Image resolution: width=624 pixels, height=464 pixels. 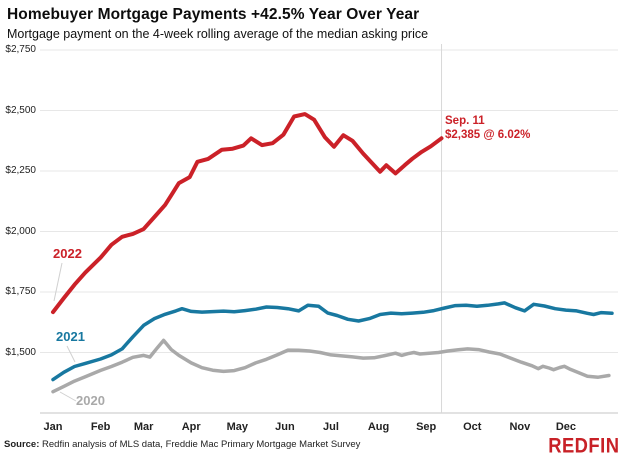 I want to click on y-tick-label: $2,000, so click(x=20, y=231).